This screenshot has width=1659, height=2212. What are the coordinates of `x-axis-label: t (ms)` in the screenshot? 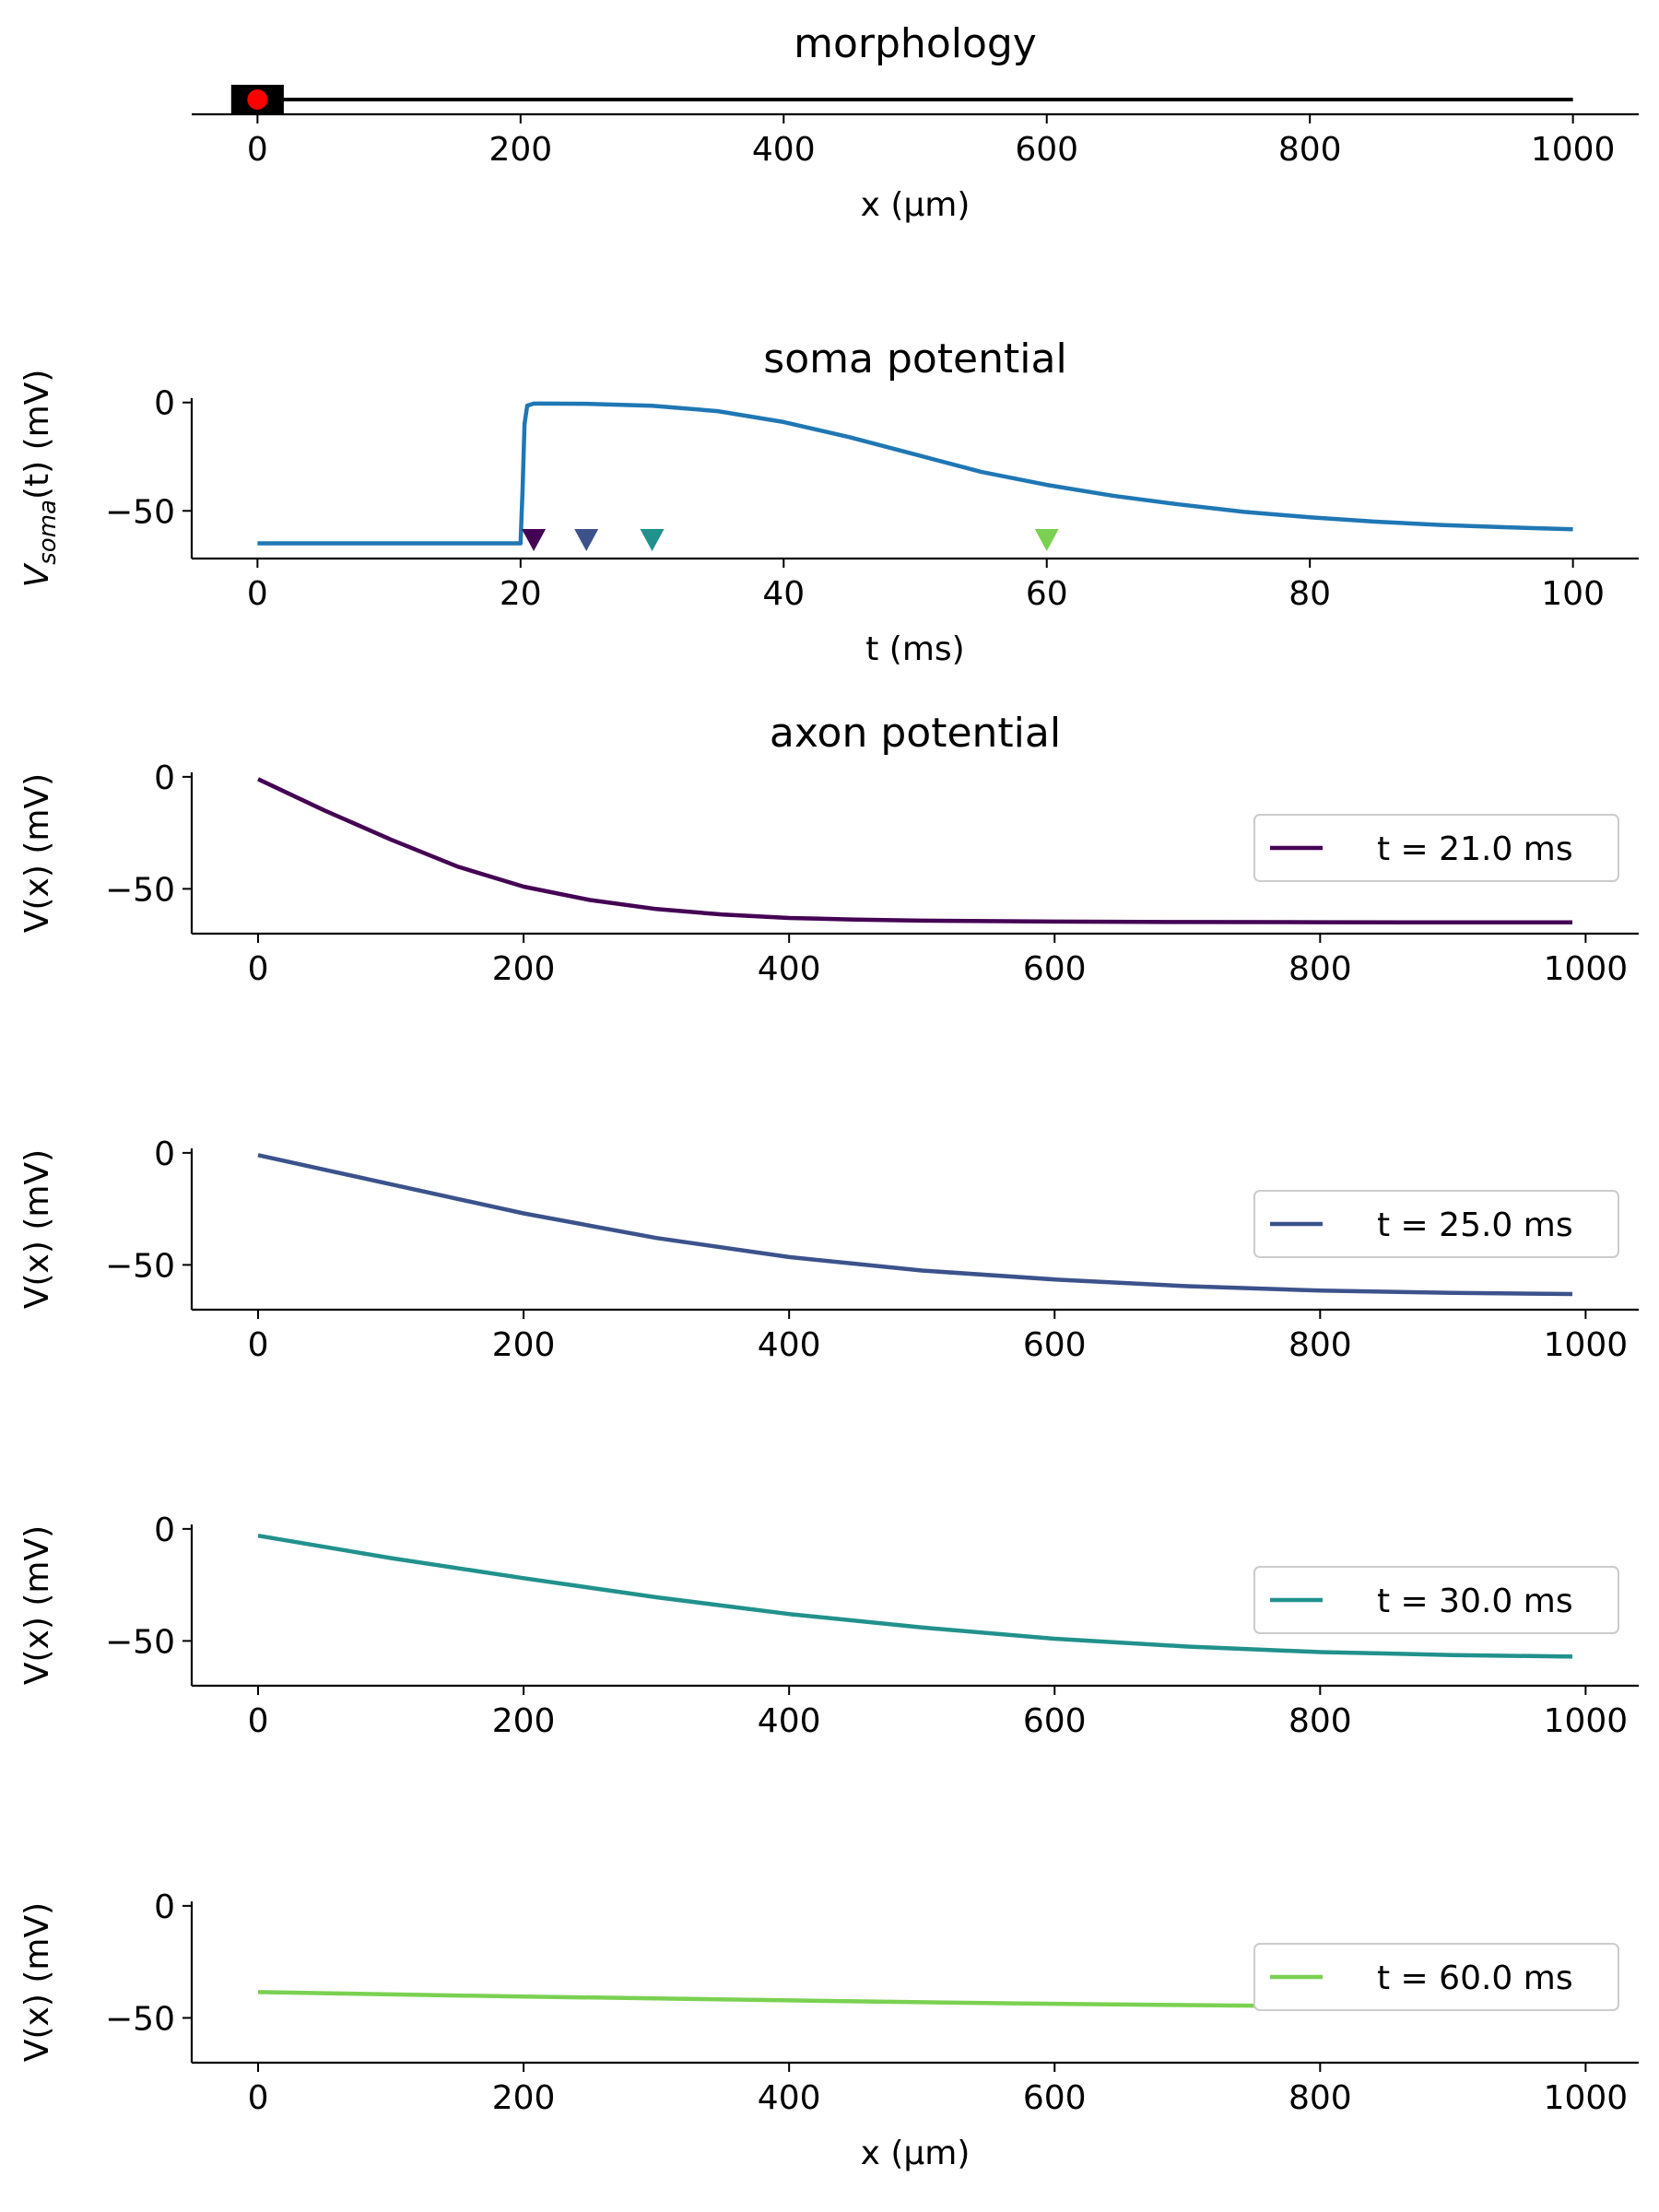 It's located at (914, 649).